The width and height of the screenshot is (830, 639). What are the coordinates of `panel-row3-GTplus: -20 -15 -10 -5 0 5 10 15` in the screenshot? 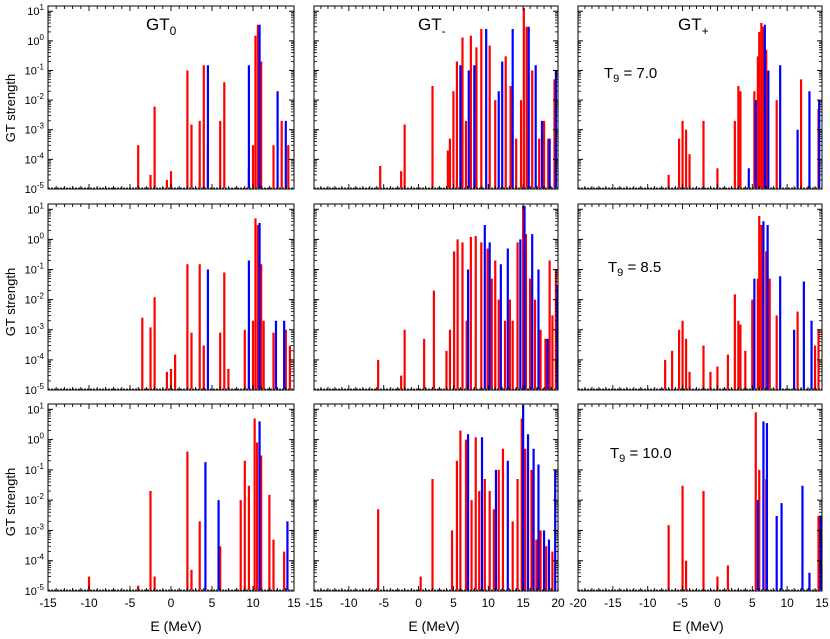 It's located at (699, 506).